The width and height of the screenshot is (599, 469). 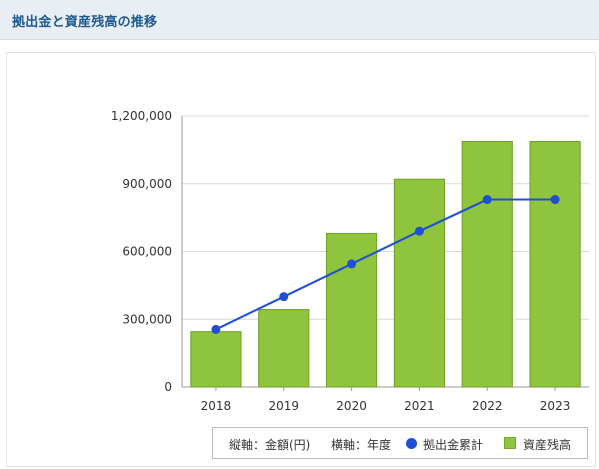 I want to click on legend-y-axis-note: 縦軸：金額(円), so click(x=270, y=445).